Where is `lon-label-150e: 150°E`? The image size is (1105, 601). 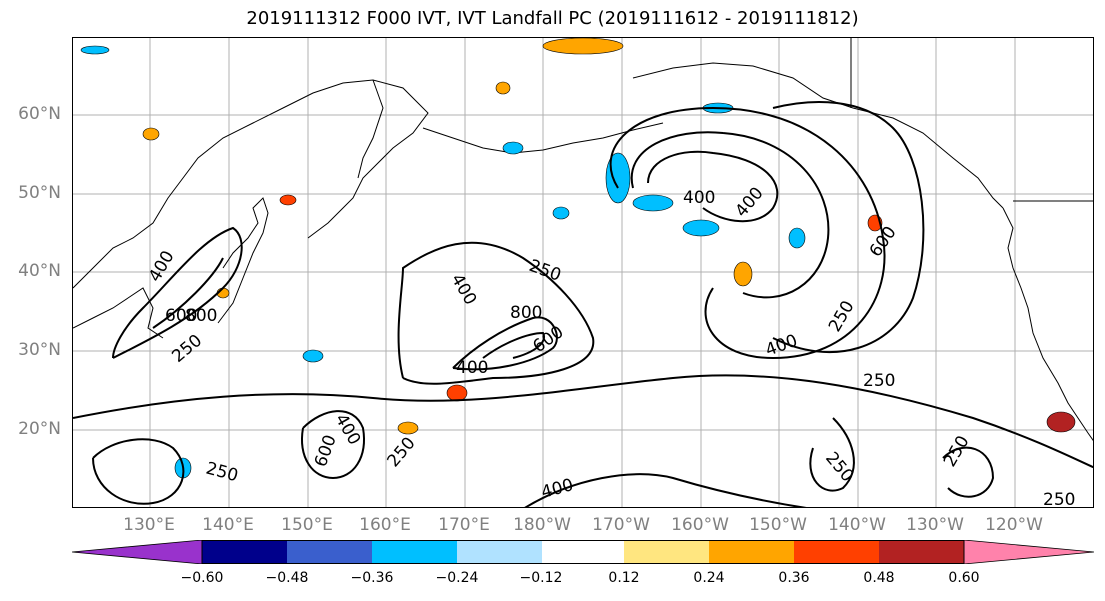
lon-label-150e: 150°E is located at coordinates (307, 525).